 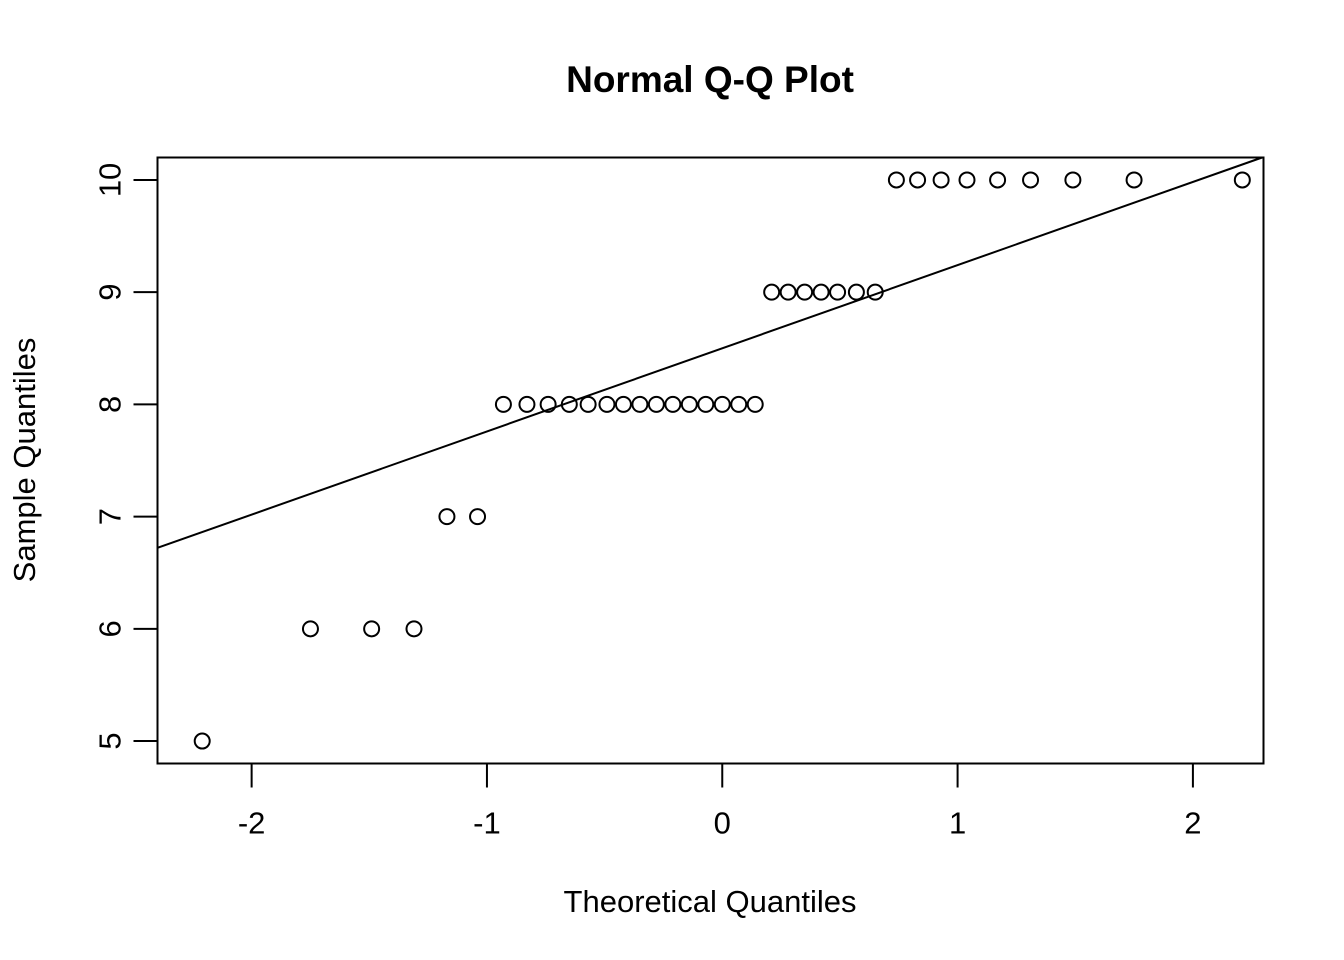 What do you see at coordinates (957, 823) in the screenshot?
I see `x-tick-label: 1` at bounding box center [957, 823].